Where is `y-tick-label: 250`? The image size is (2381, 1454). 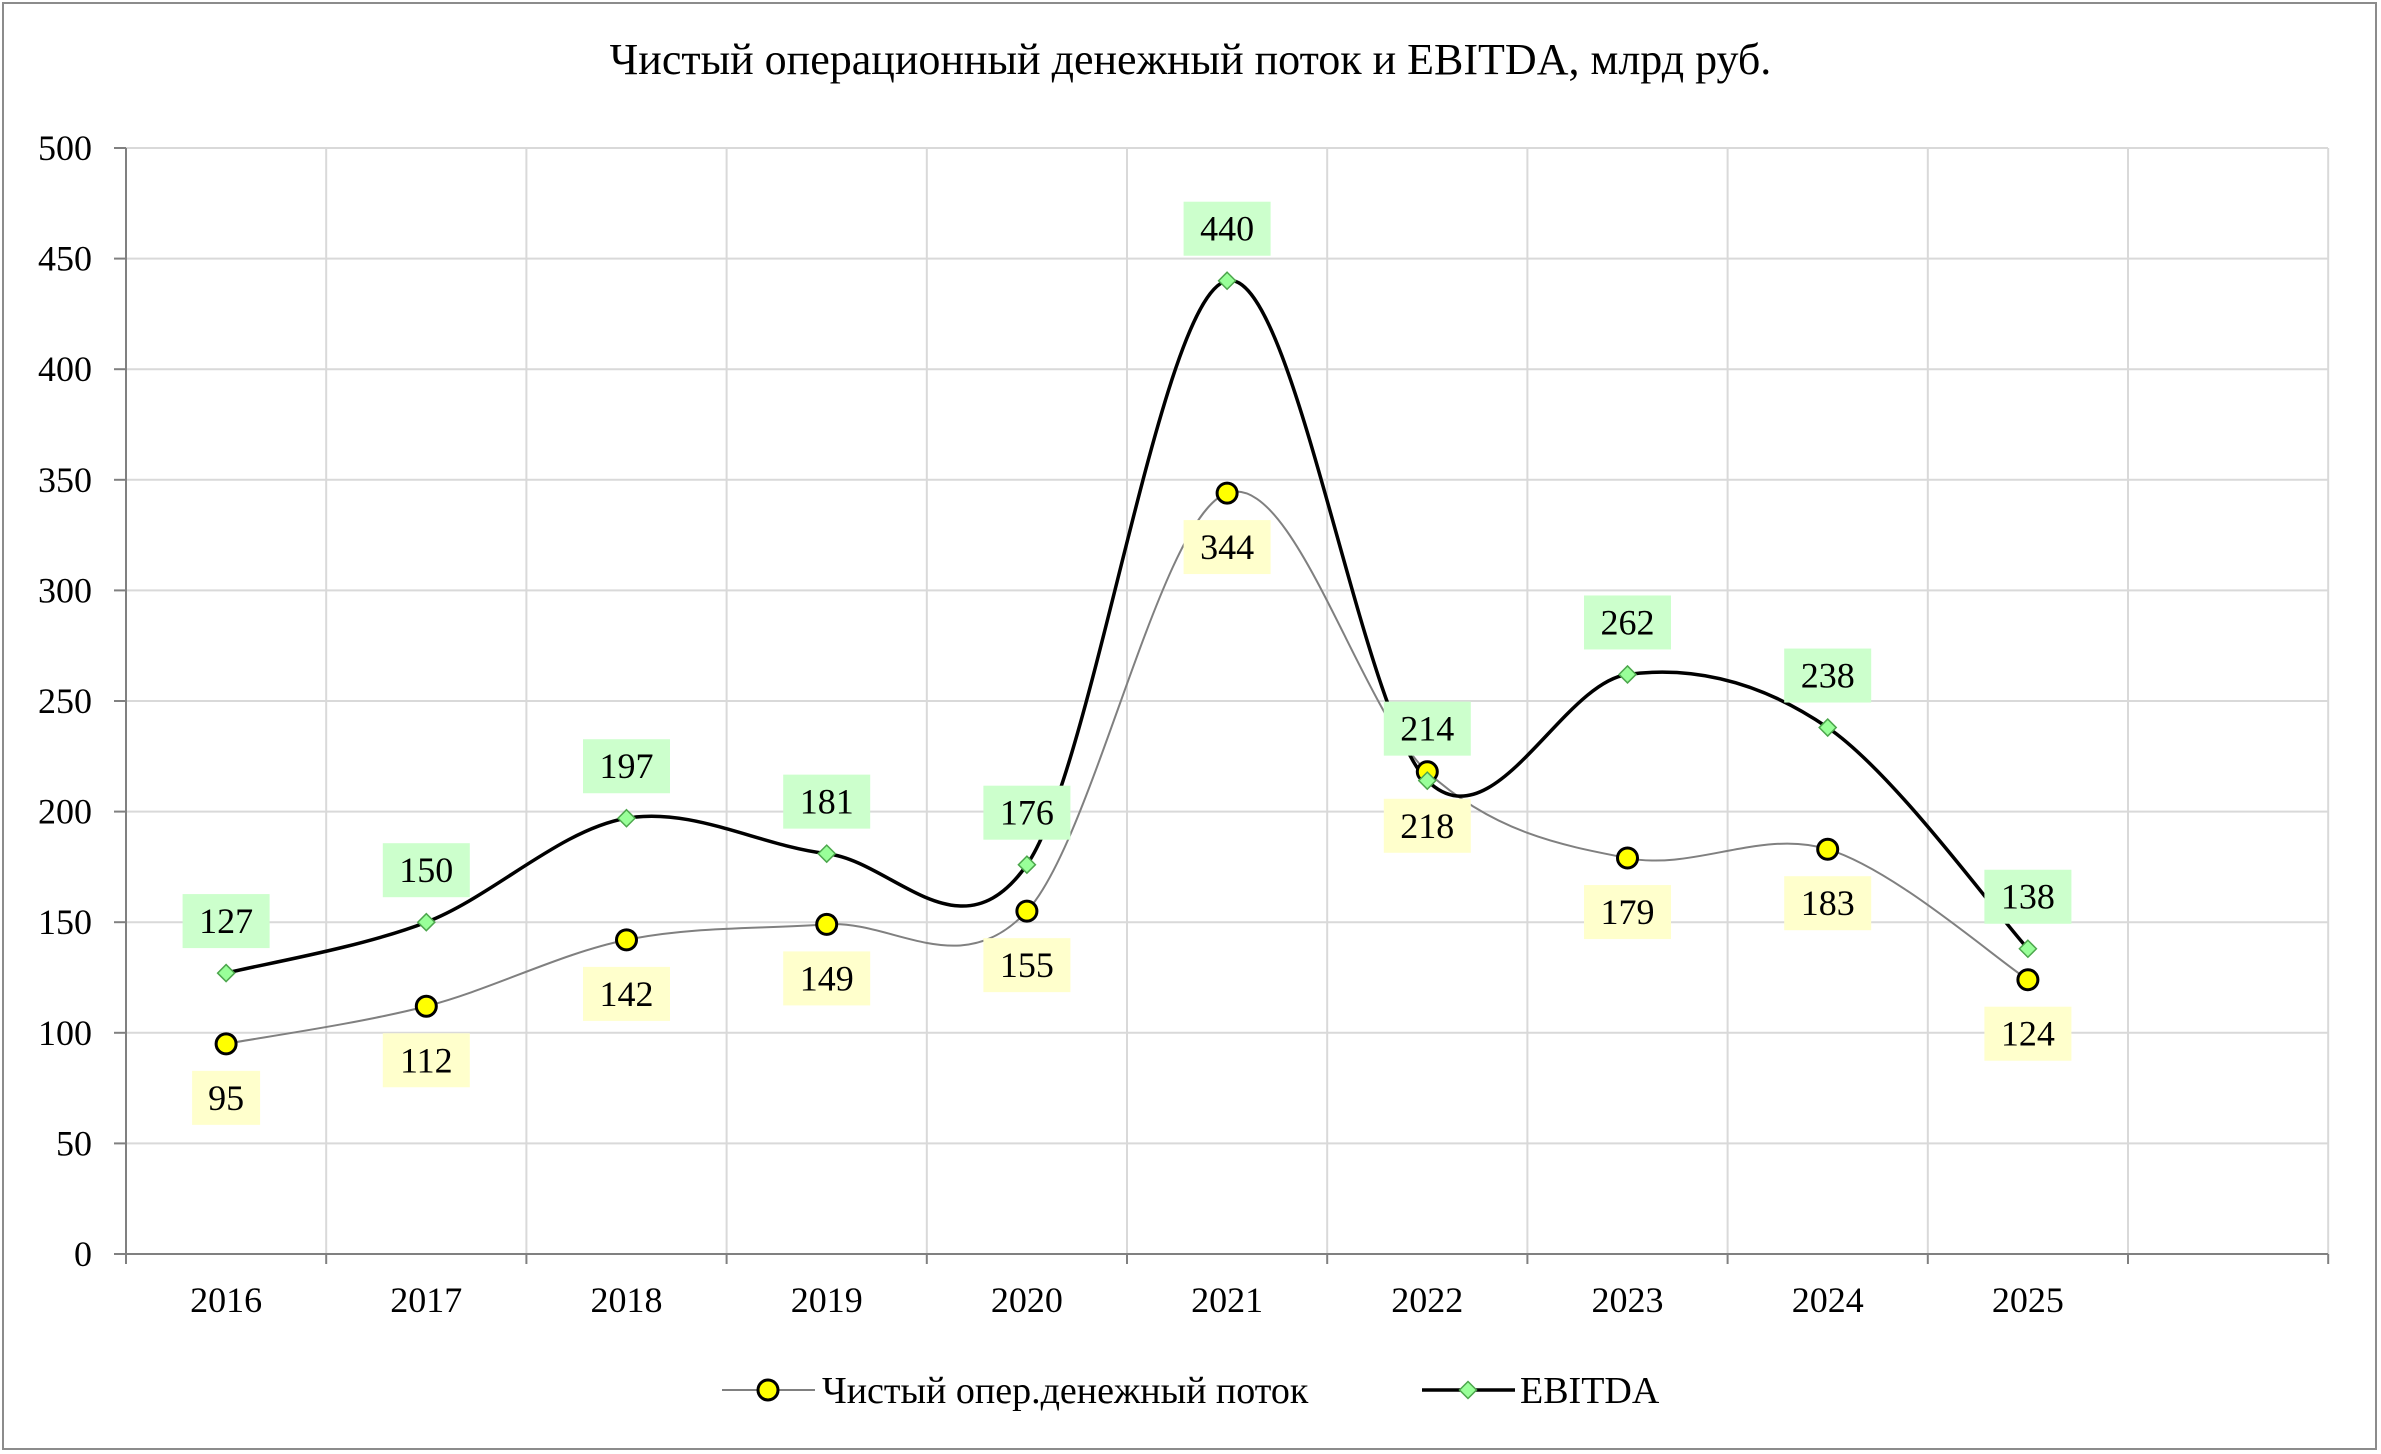
y-tick-label: 250 is located at coordinates (65, 701).